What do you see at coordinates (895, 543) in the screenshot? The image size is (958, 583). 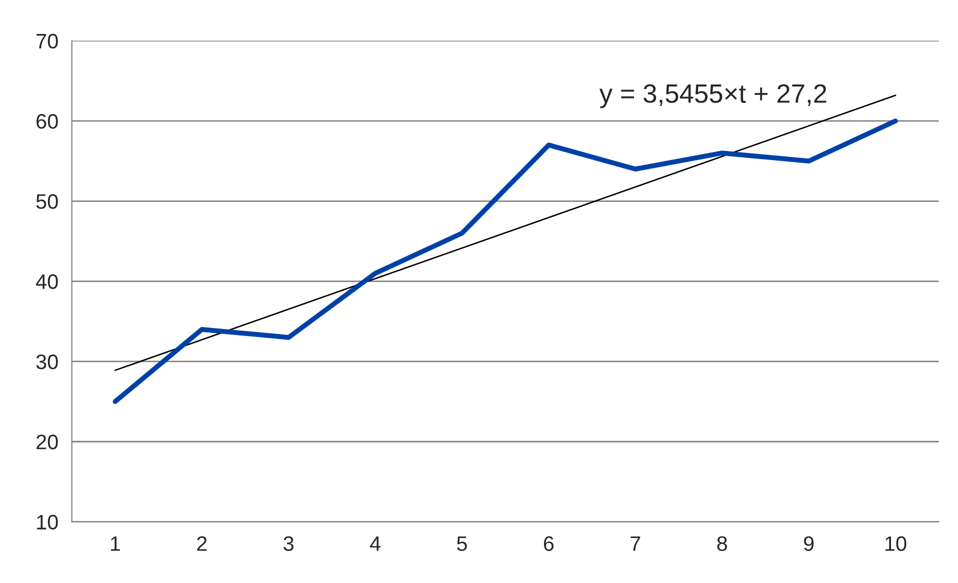 I see `x-tick-label: 10` at bounding box center [895, 543].